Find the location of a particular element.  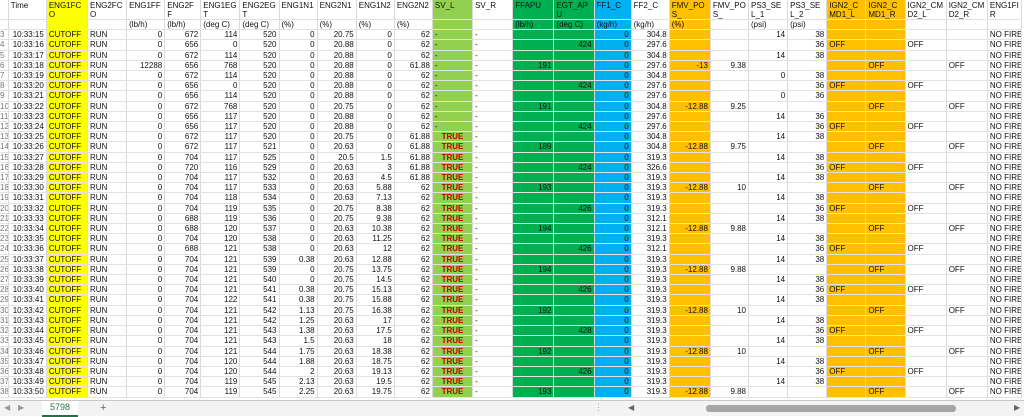

cell-ign2-cmd1-r: OFF is located at coordinates (885, 270).